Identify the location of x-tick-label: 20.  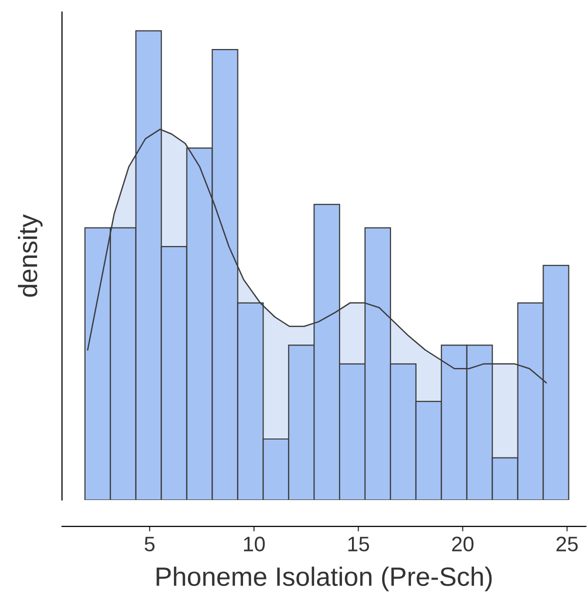
(463, 544).